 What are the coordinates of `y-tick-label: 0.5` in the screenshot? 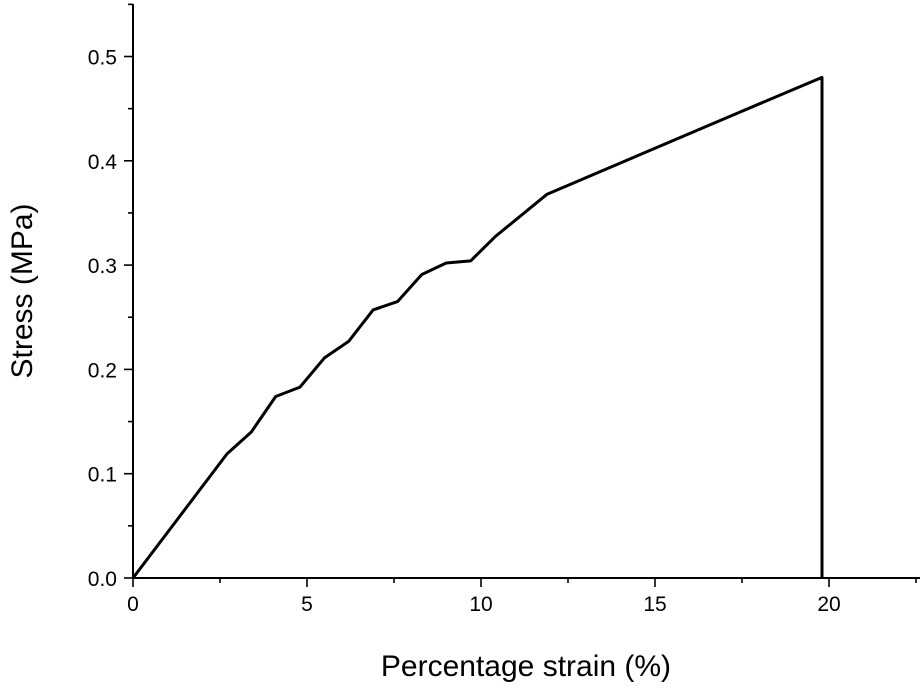 It's located at (102, 58).